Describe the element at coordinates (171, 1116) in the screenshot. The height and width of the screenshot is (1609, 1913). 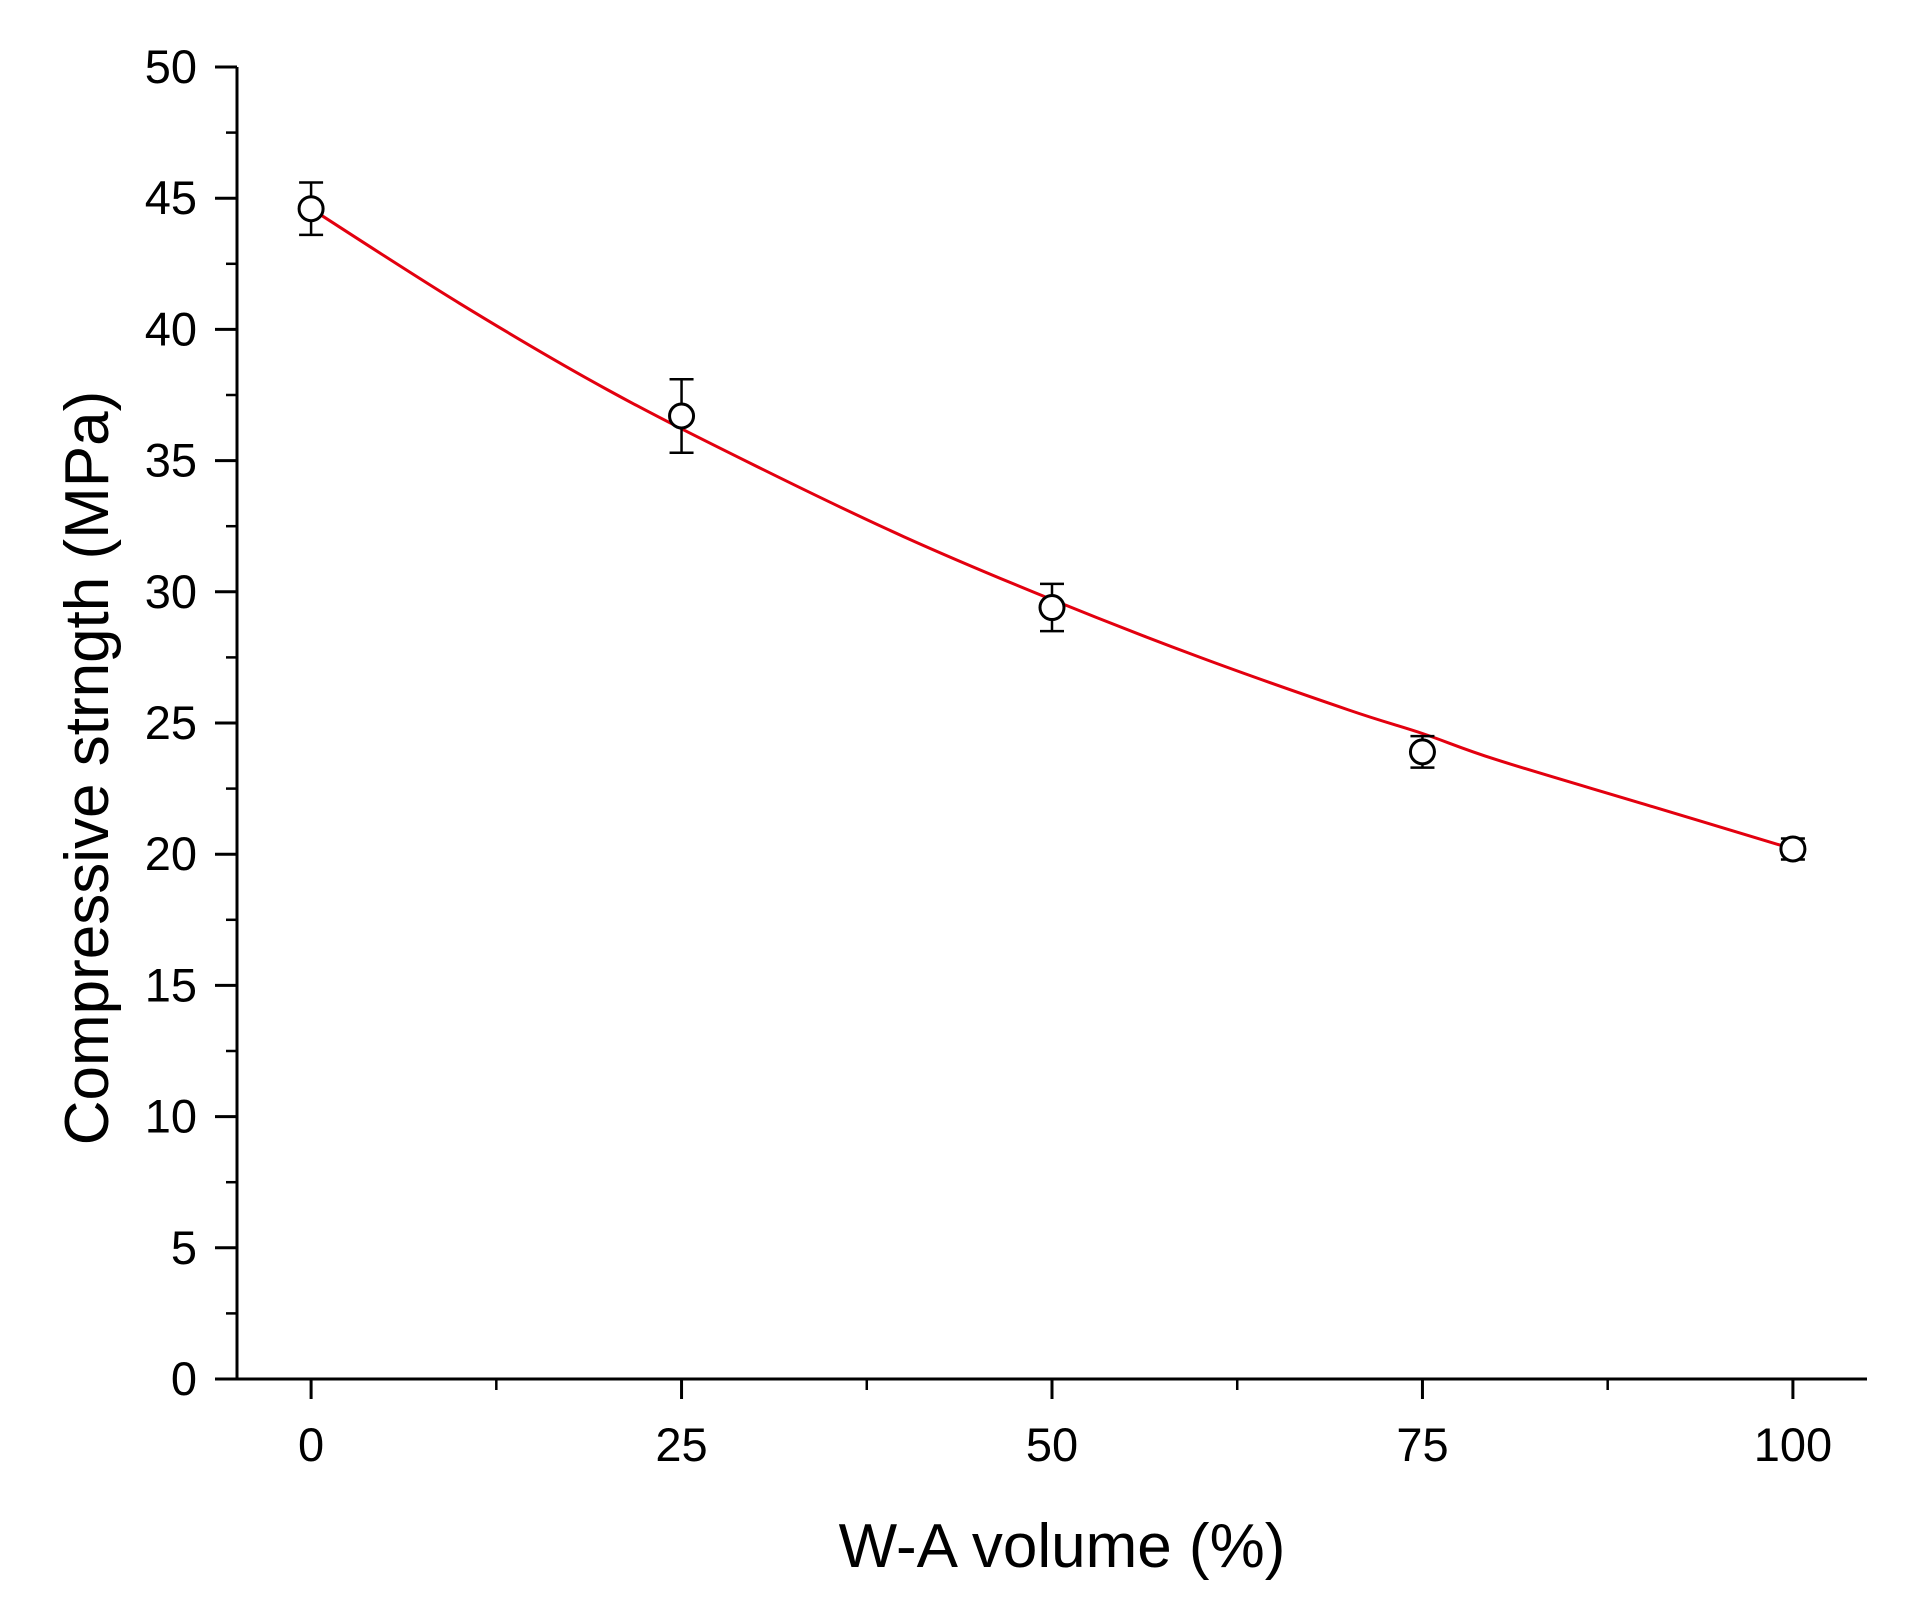
I see `y-tick-label: 10` at that location.